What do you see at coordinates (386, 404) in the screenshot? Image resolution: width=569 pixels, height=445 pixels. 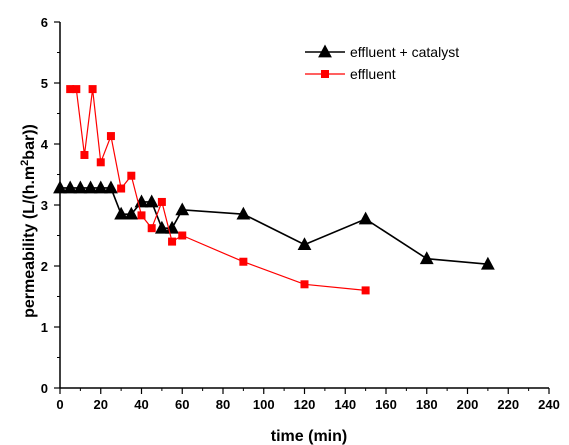 I see `x-tick-label: 160` at bounding box center [386, 404].